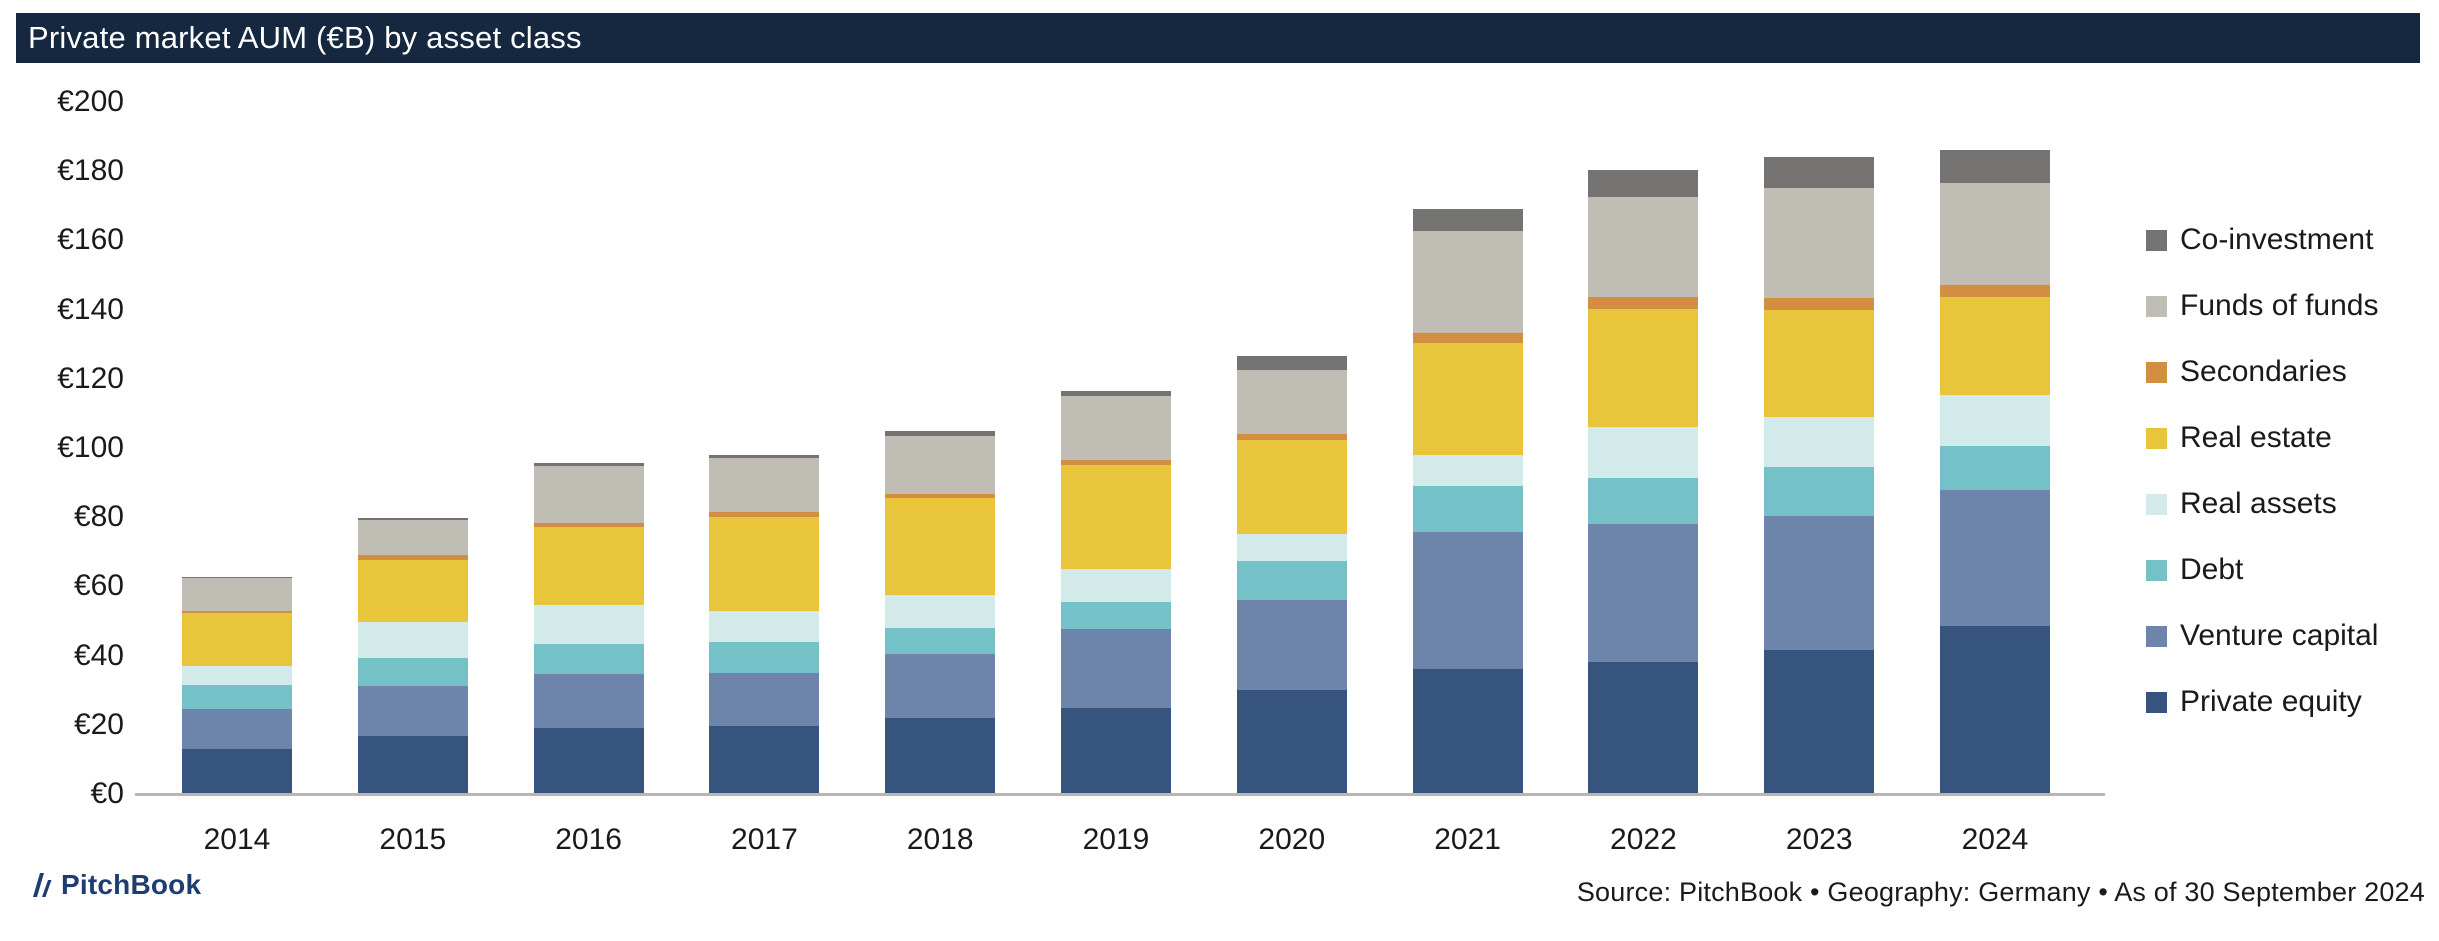 The height and width of the screenshot is (941, 2439). Describe the element at coordinates (237, 839) in the screenshot. I see `x-axis-label: 2014` at that location.